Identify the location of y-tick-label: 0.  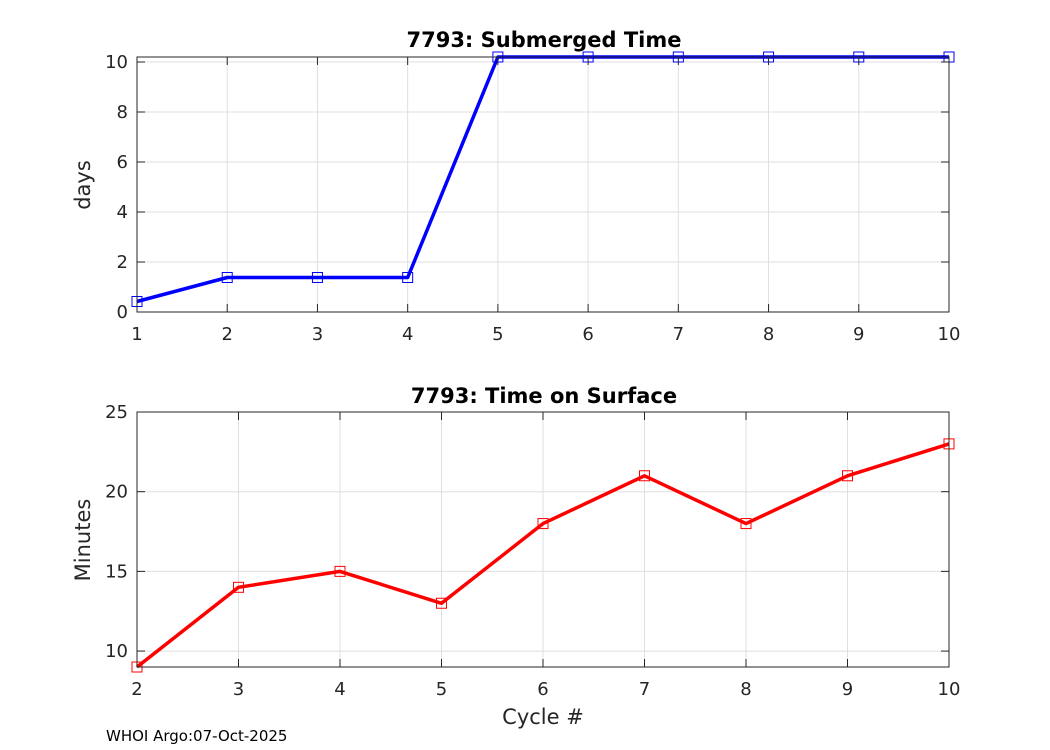
(122, 312).